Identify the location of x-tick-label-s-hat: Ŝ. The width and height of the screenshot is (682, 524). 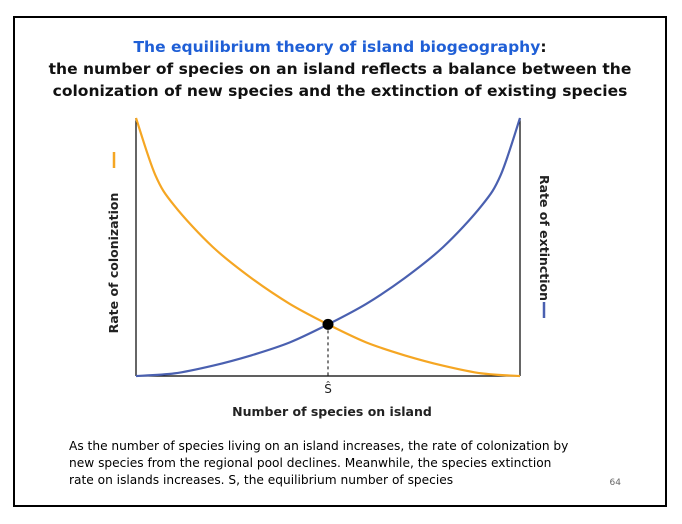
(328, 388).